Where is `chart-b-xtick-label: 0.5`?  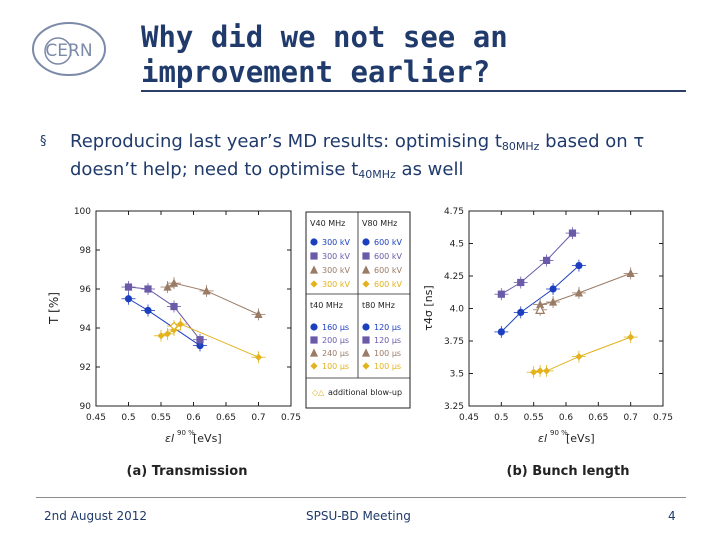
chart-b-xtick-label: 0.5 is located at coordinates (501, 418).